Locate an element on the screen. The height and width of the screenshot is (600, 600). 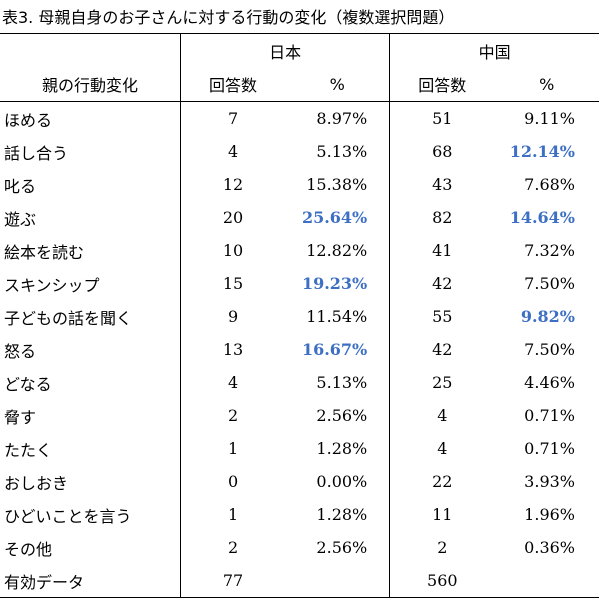
china-percent-cell: 9.82% is located at coordinates (547, 316).